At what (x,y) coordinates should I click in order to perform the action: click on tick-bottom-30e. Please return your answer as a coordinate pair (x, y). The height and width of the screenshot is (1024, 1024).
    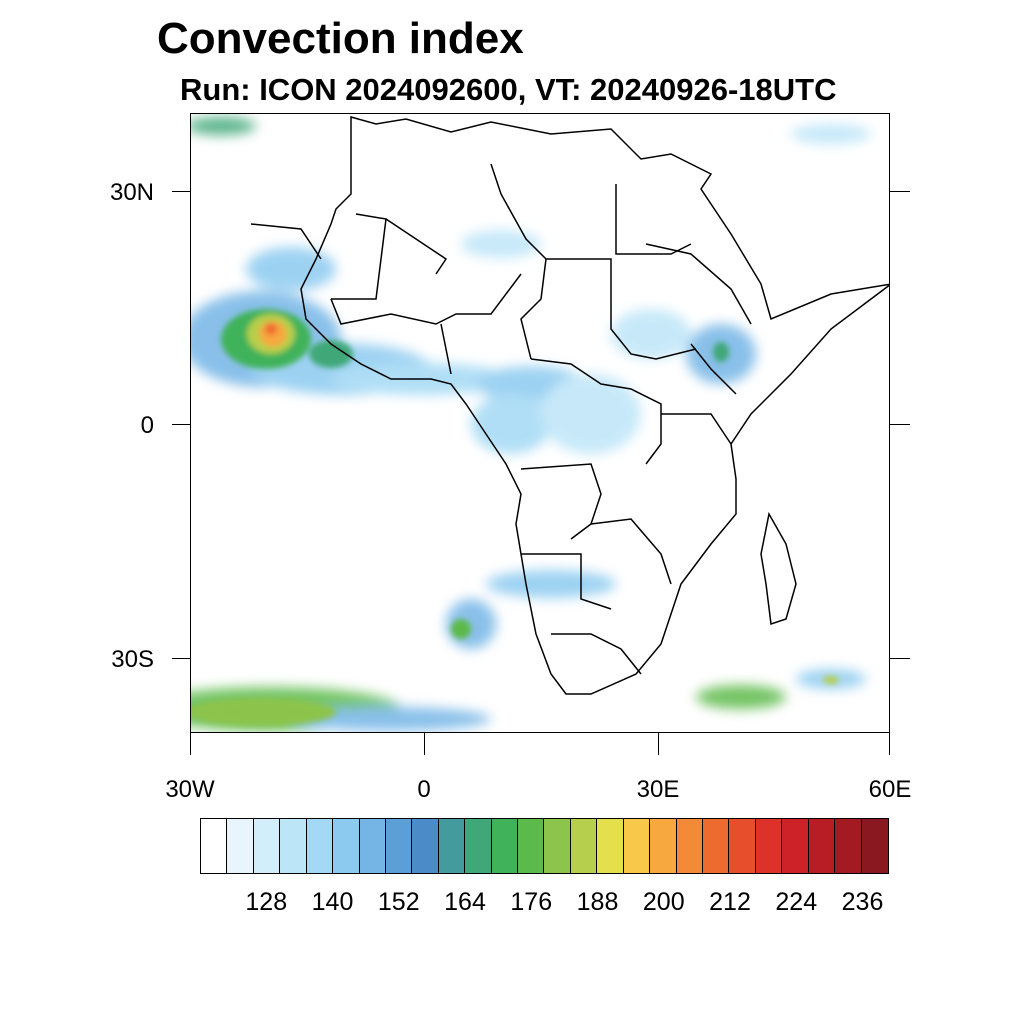
    Looking at the image, I should click on (658, 744).